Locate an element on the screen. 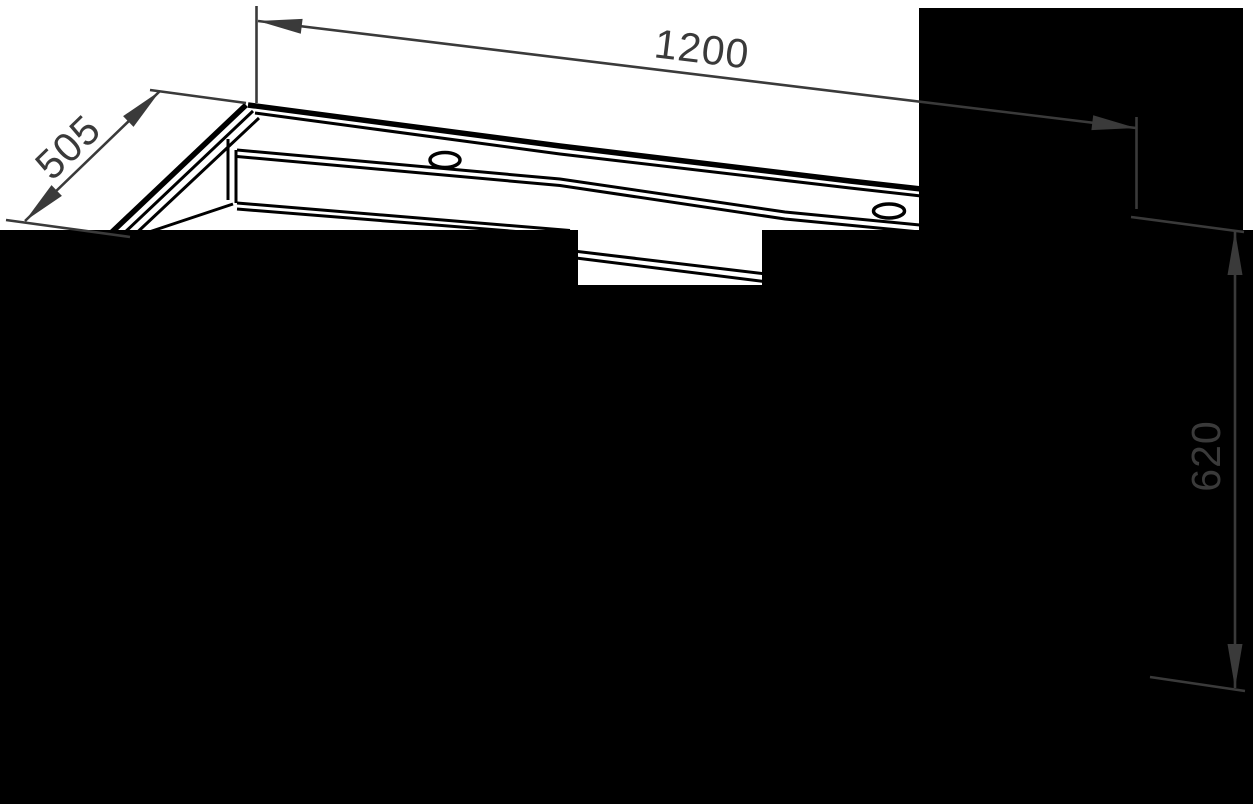 The width and height of the screenshot is (1253, 804). dim-1200-arrow-right is located at coordinates (1113, 123).